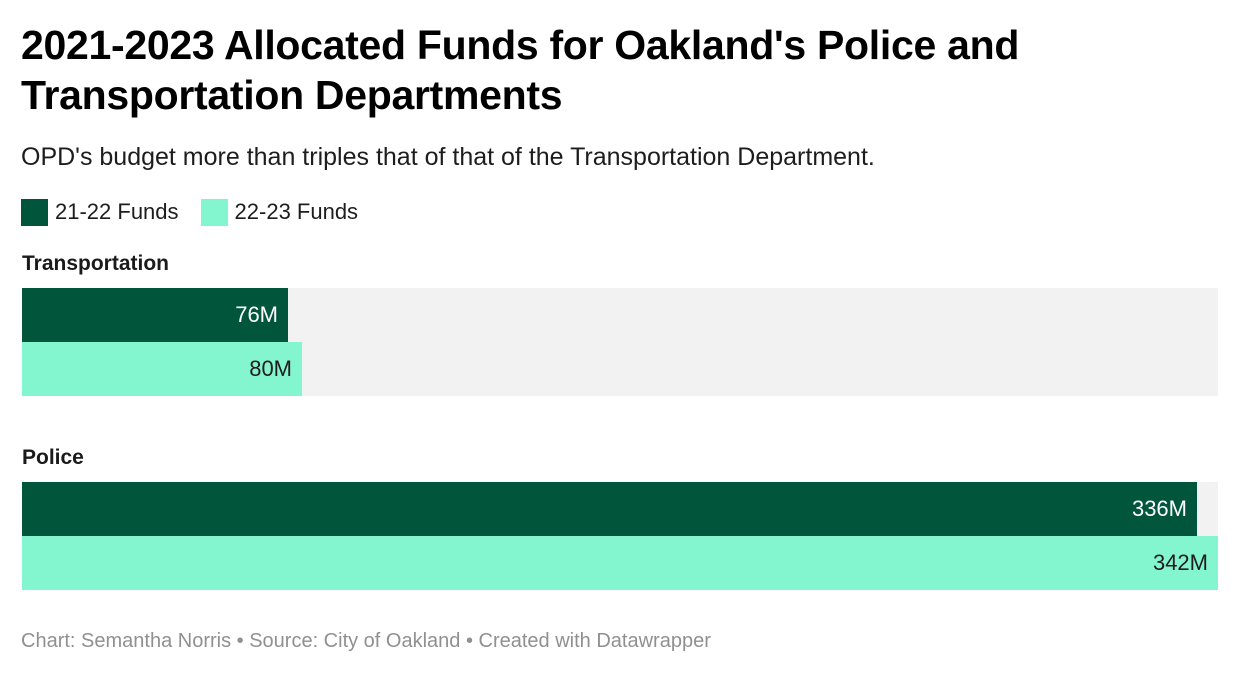 This screenshot has width=1240, height=676. I want to click on category-label-transportation: Transportation, so click(96, 263).